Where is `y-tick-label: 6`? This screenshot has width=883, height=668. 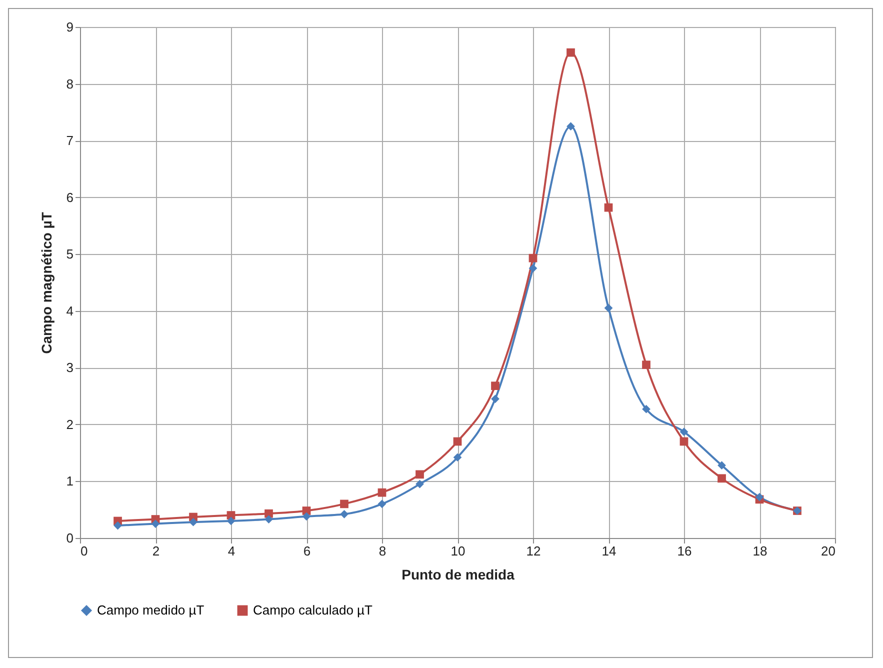 y-tick-label: 6 is located at coordinates (70, 197).